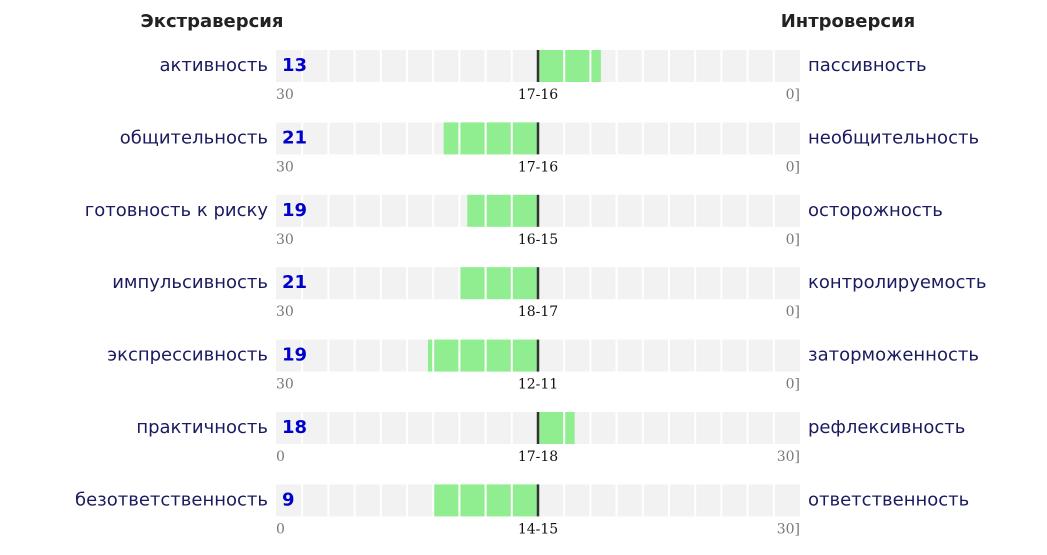 The height and width of the screenshot is (555, 1047). Describe the element at coordinates (190, 282) in the screenshot. I see `left-label: импульсивность` at that location.